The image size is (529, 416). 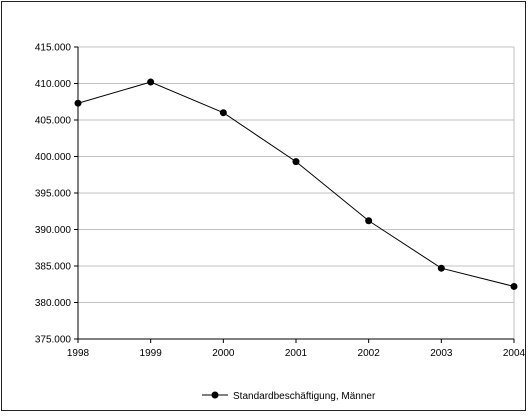 I want to click on legend: Standardbeschäftigung, Männer, so click(x=289, y=396).